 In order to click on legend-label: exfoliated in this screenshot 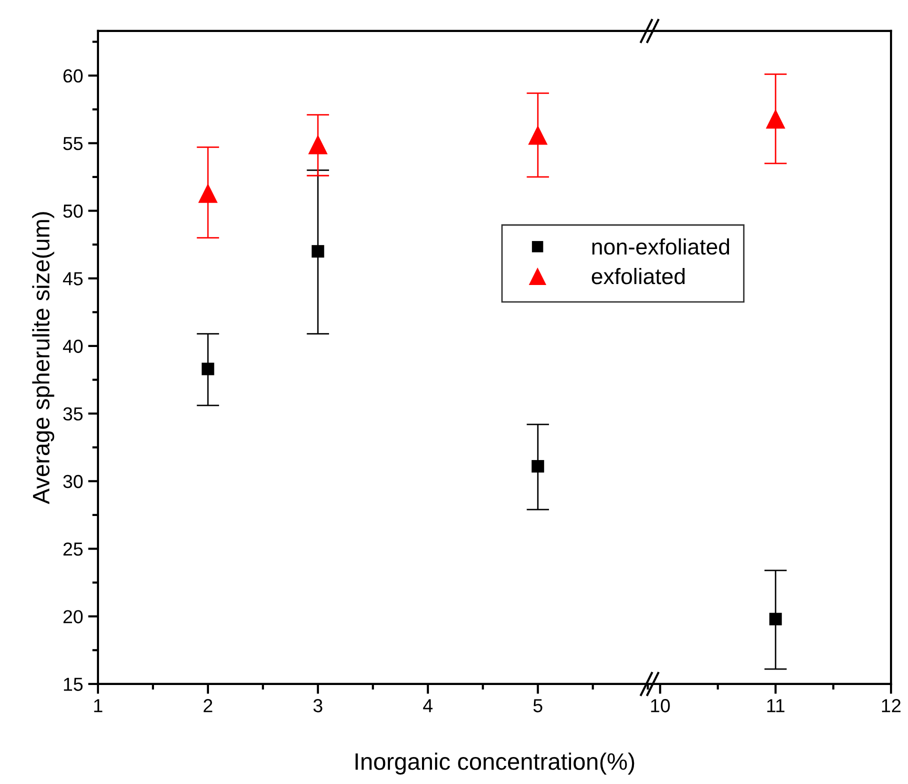, I will do `click(638, 276)`.